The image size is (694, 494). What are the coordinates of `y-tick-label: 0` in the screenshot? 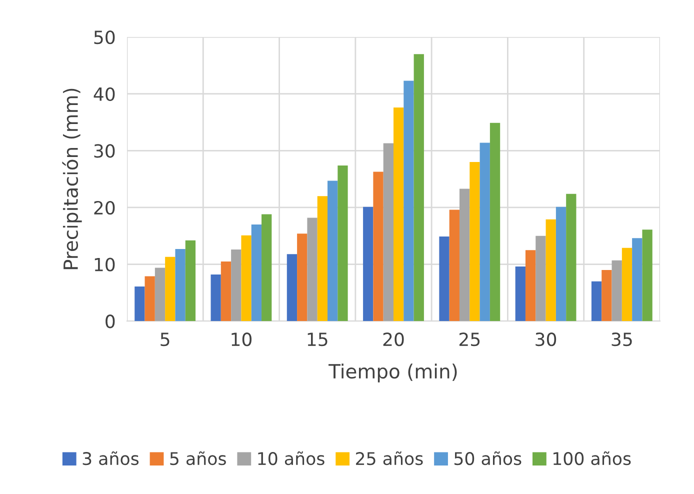 It's located at (110, 321).